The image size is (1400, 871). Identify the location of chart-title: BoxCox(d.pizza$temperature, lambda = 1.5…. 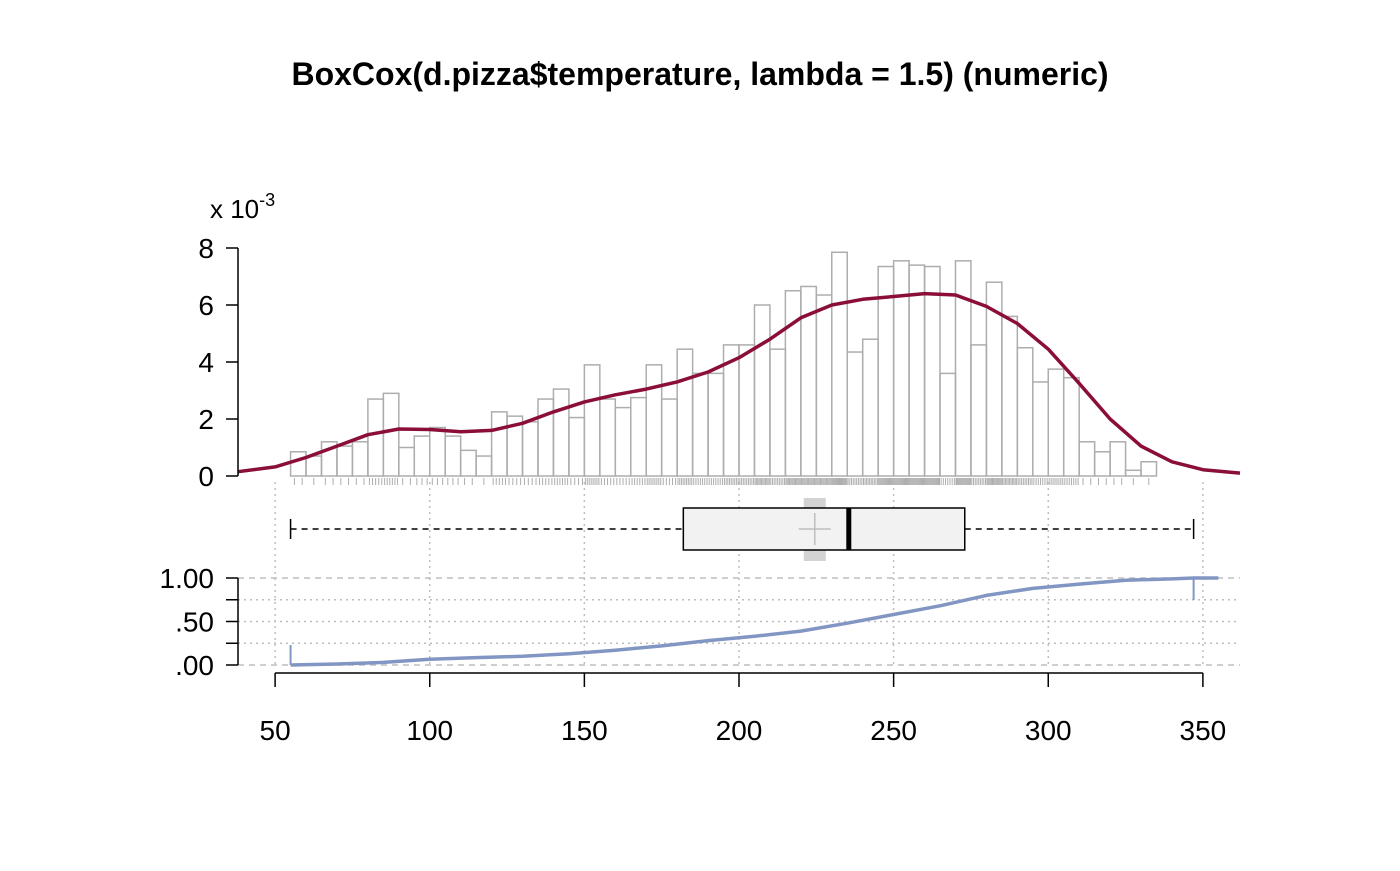
(700, 74).